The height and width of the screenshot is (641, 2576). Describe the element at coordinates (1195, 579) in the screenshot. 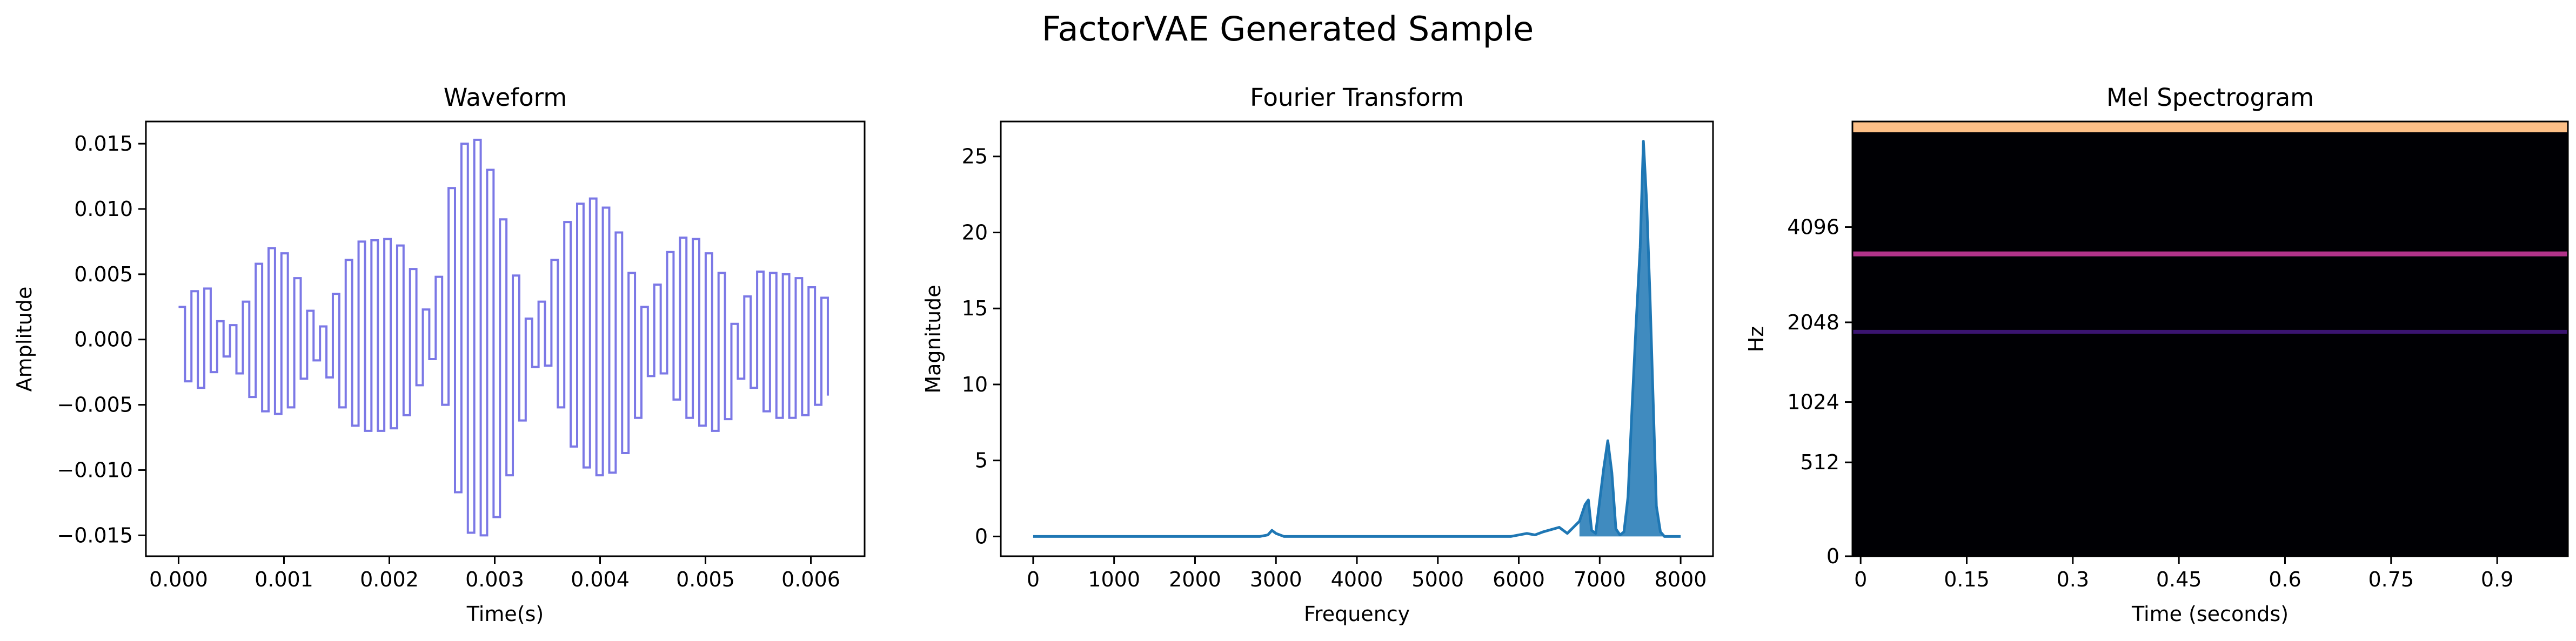

I see `fourier-x-tick-label: 2000` at that location.